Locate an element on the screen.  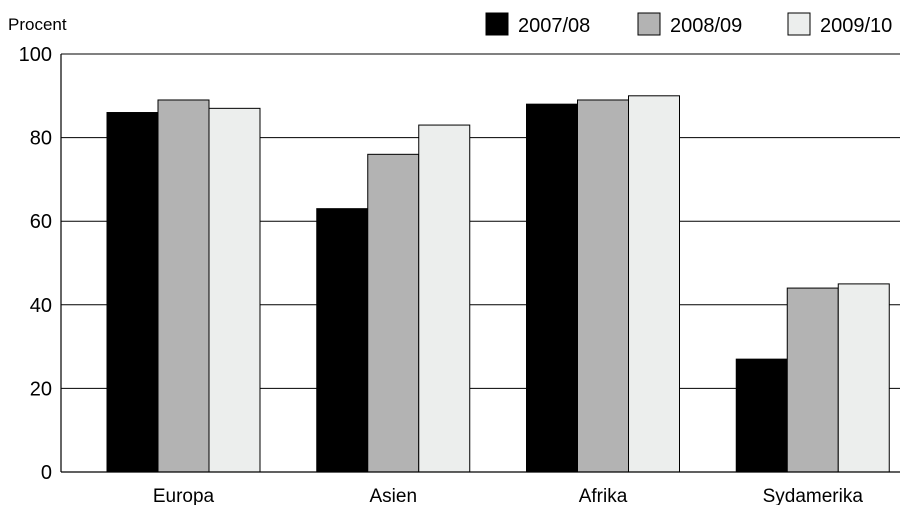
y-tick-labels: 0 20 40 60 80 100 is located at coordinates (35, 264).